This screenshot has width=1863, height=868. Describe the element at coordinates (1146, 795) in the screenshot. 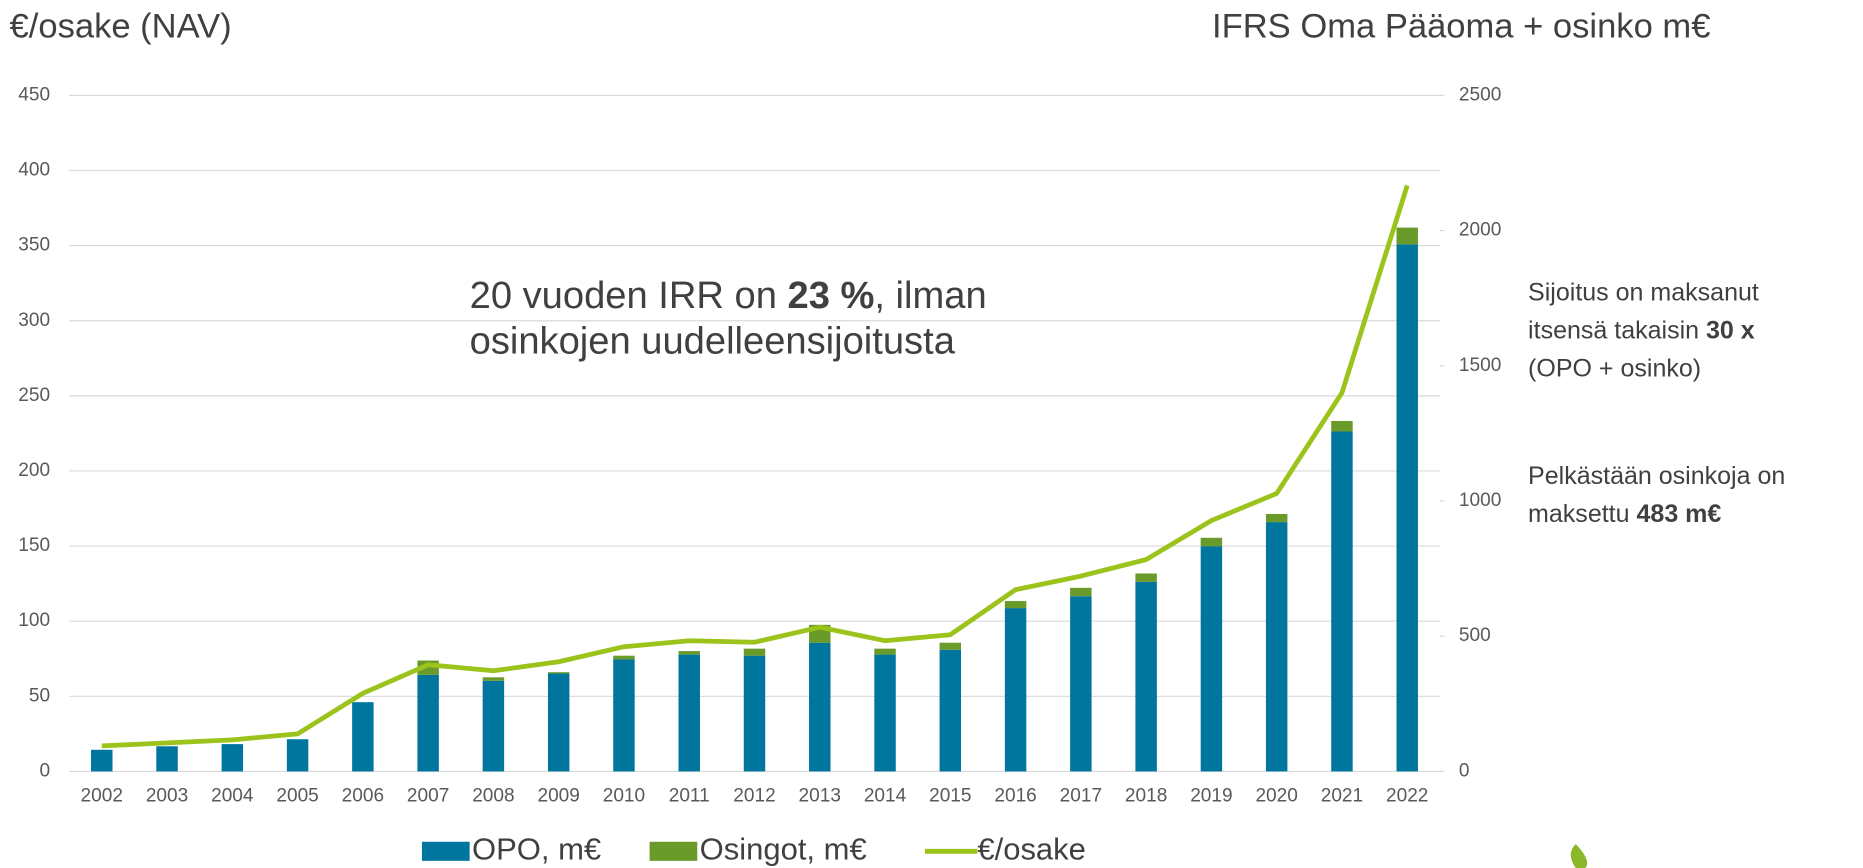

I see `x-tick-label: 2018` at that location.